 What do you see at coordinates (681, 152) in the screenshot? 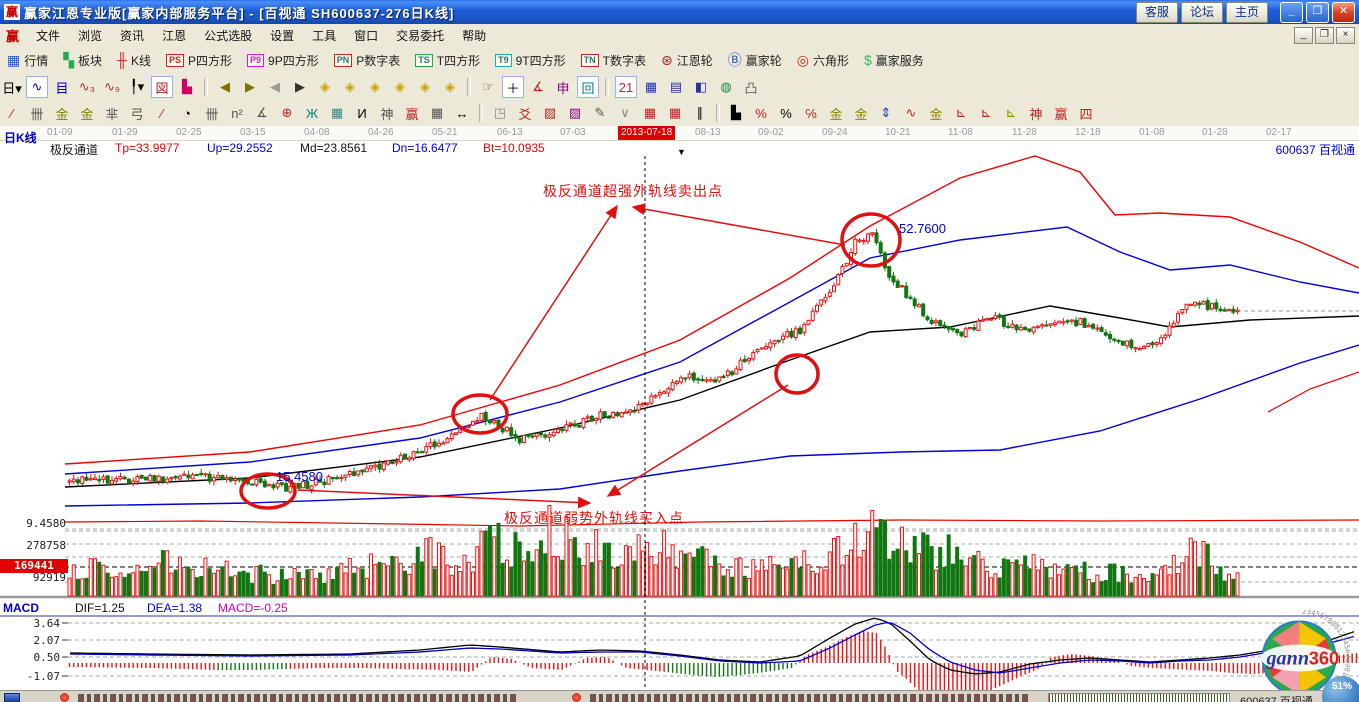
I see `dropdown-caret-icon: ▼` at bounding box center [681, 152].